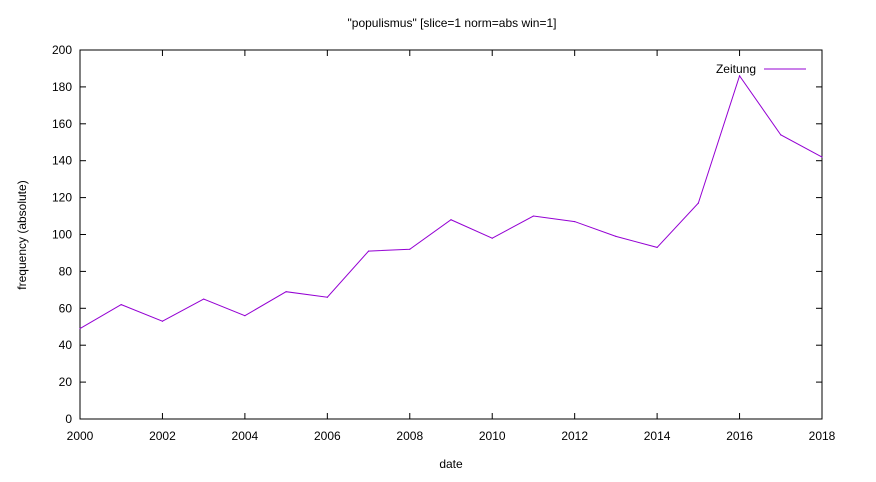 The height and width of the screenshot is (482, 876). What do you see at coordinates (409, 436) in the screenshot?
I see `x-tick-label: 2008` at bounding box center [409, 436].